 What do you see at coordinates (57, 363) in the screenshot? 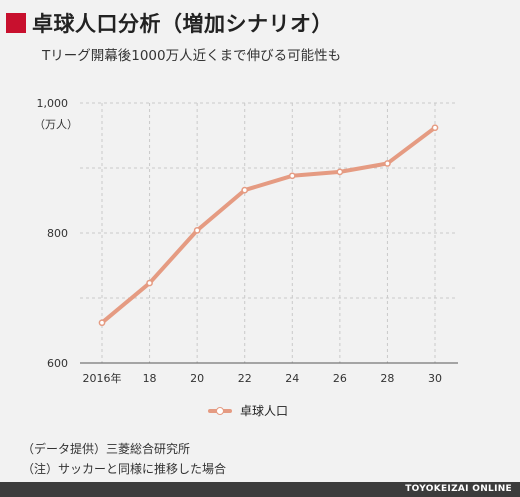
I see `y-tick-label: 600` at bounding box center [57, 363].